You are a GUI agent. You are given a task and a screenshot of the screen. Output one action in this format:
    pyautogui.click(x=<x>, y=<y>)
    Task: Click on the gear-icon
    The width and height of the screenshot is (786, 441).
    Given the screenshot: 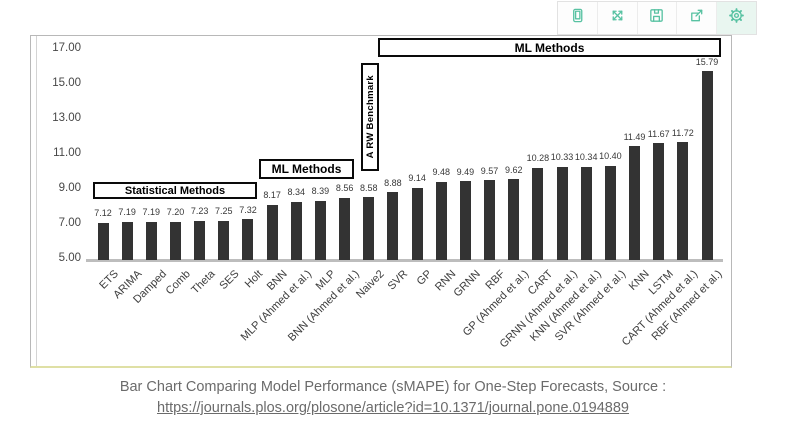 What is the action you would take?
    pyautogui.click(x=736, y=18)
    